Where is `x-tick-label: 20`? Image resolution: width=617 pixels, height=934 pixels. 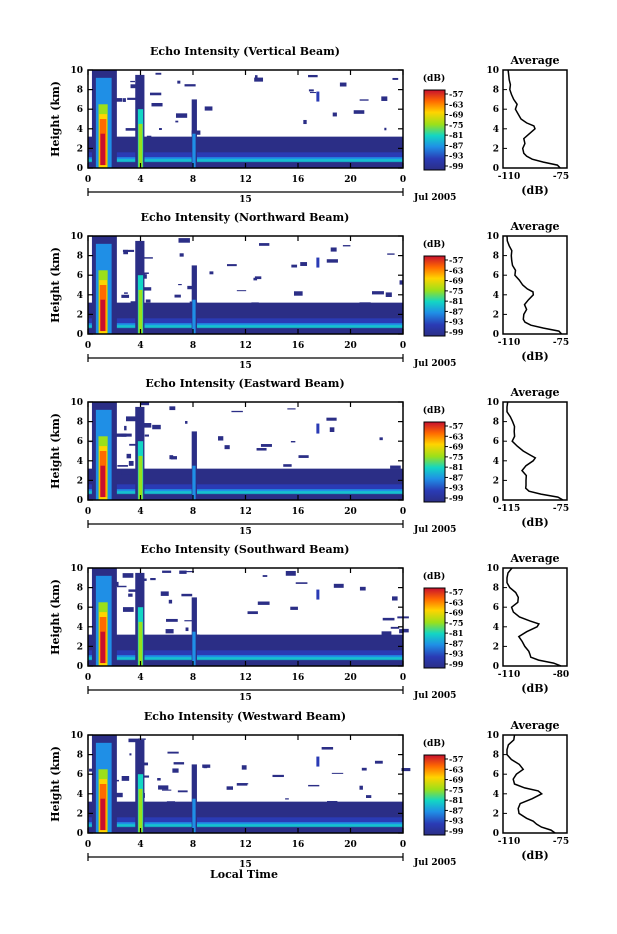 x-tick-label: 20 is located at coordinates (350, 845).